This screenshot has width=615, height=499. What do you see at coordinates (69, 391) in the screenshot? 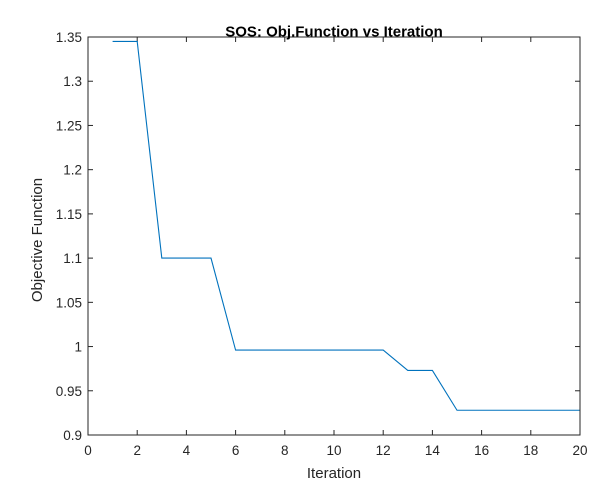
I see `y-tick-label: 0.95` at bounding box center [69, 391].